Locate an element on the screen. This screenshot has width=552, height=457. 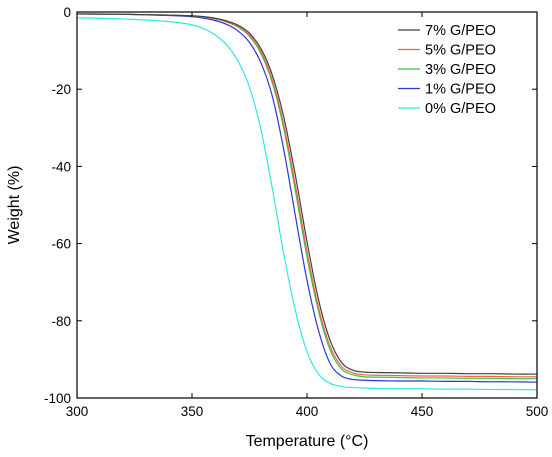
legend-label-2: 3% G/PEO is located at coordinates (460, 70).